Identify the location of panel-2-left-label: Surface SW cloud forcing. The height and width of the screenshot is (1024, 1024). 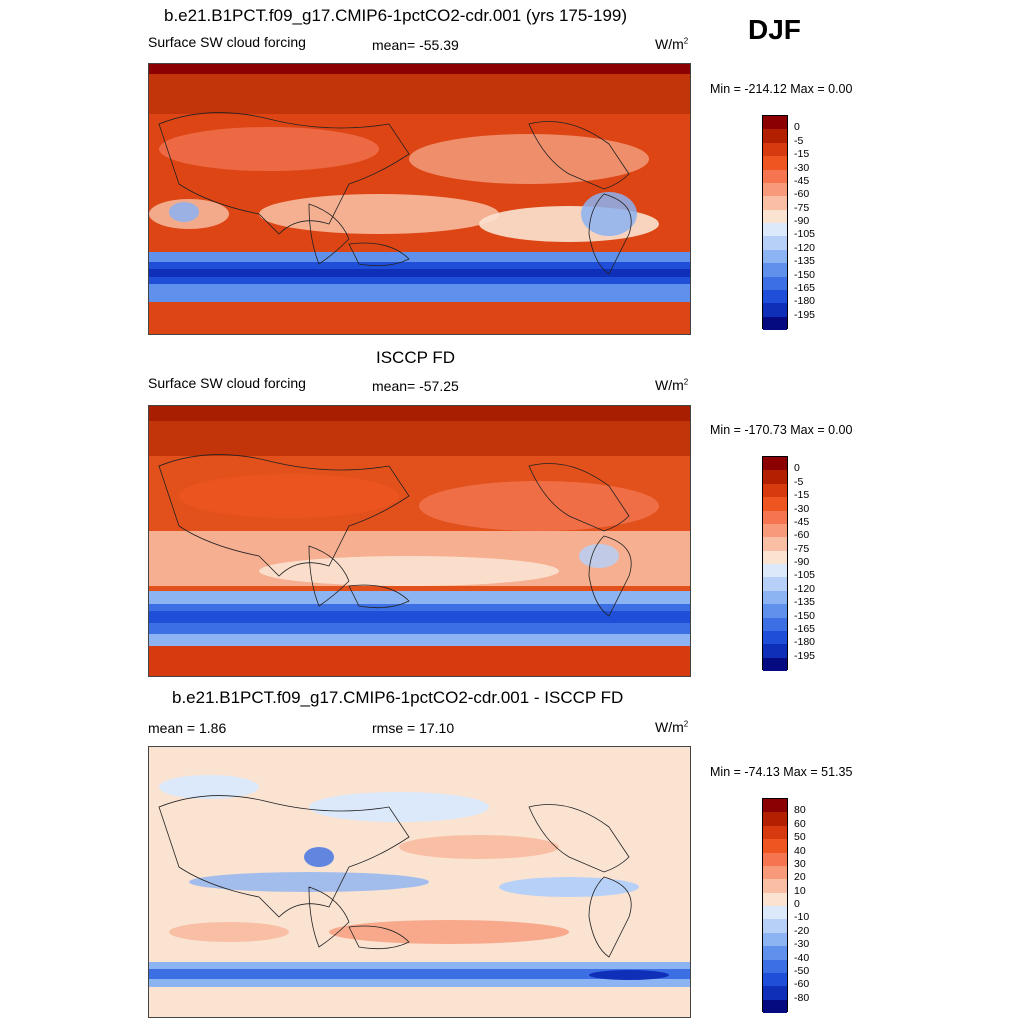
(227, 383).